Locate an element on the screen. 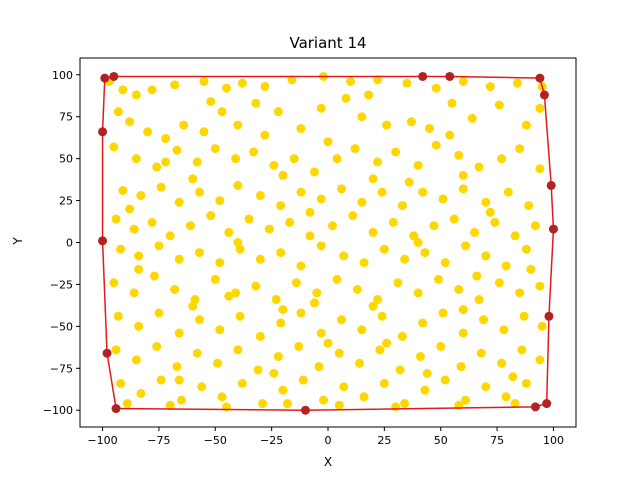 This screenshot has height=480, width=640. x-tick-label: 25 is located at coordinates (384, 440).